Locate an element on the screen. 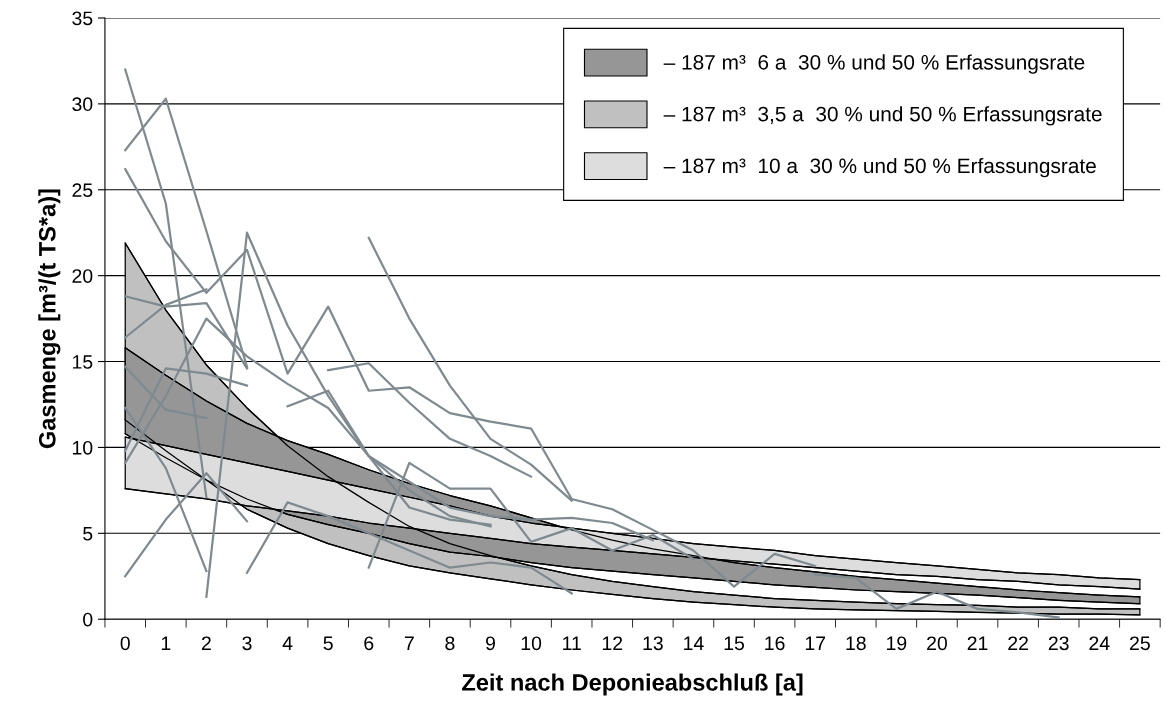  x-tick-label: 7 is located at coordinates (409, 643).